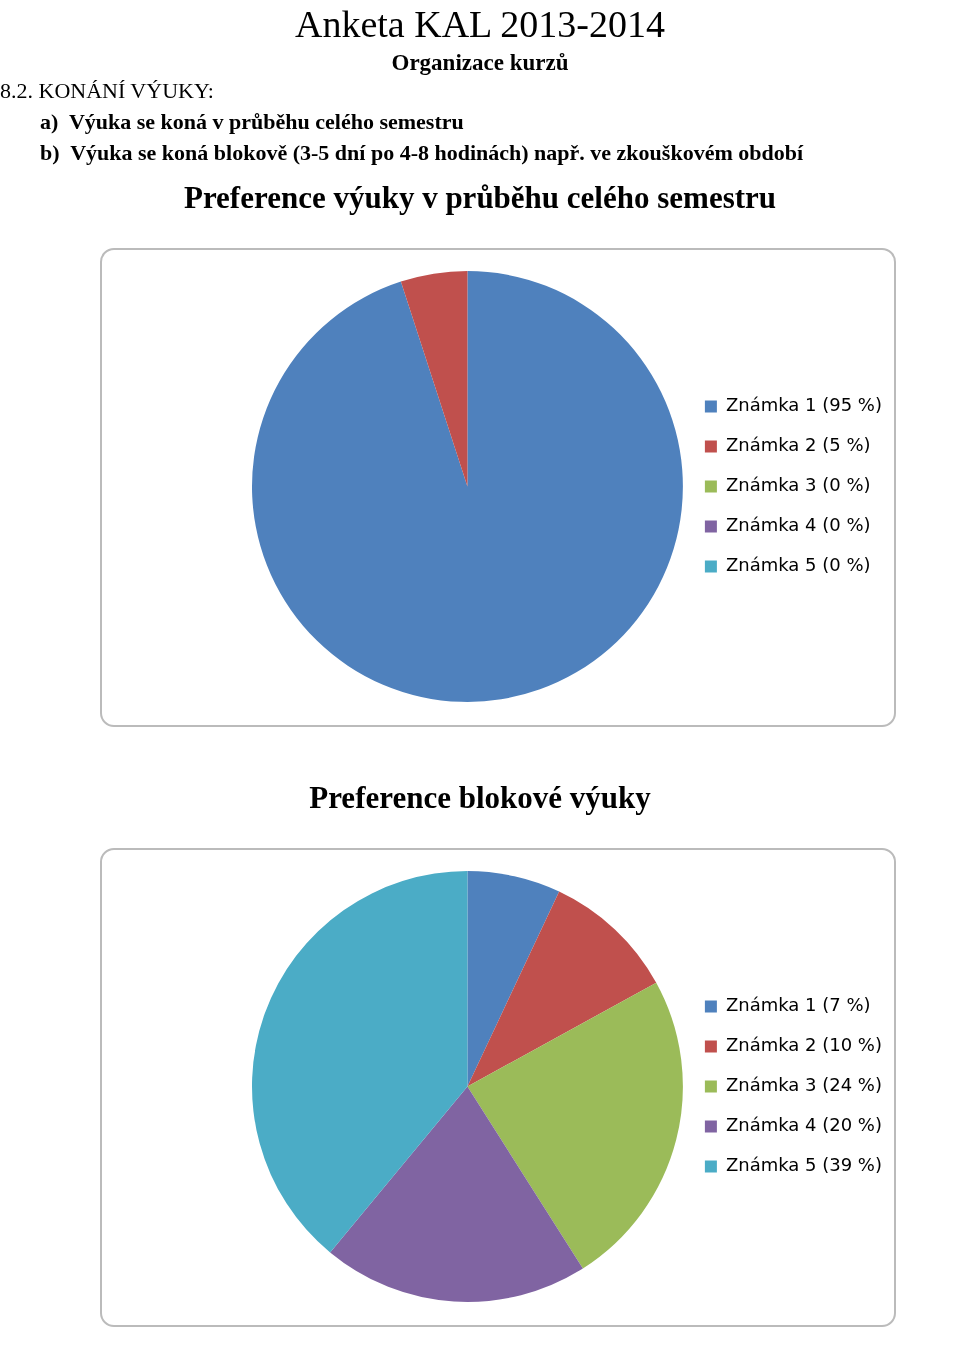 This screenshot has width=960, height=1370. Describe the element at coordinates (804, 405) in the screenshot. I see `legend-label: Známka 1 (95 %)` at that location.